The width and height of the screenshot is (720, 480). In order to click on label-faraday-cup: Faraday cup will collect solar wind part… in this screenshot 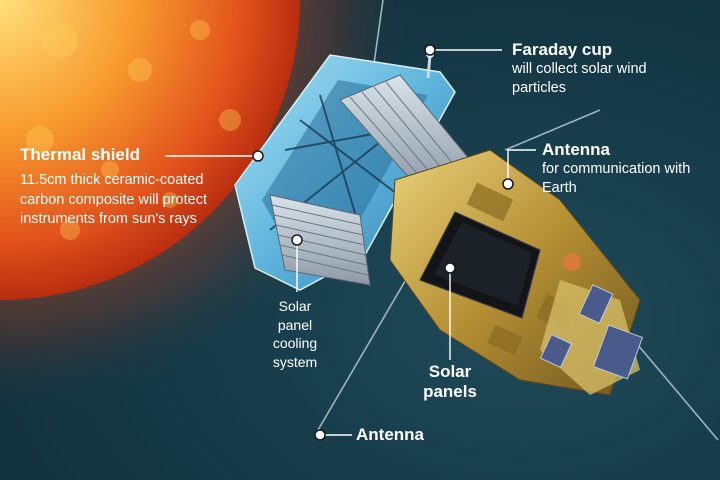, I will do `click(597, 69)`.